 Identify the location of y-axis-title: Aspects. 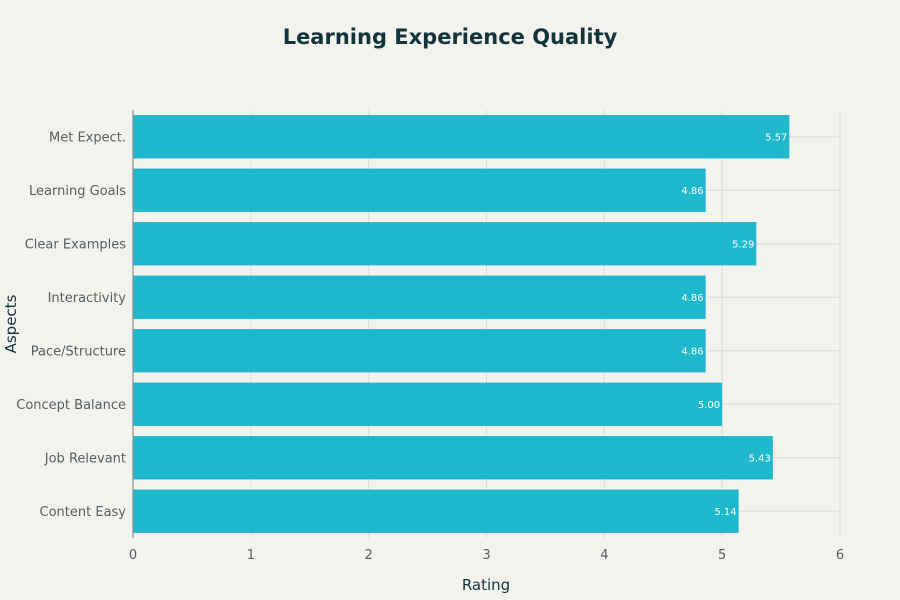
(11, 323).